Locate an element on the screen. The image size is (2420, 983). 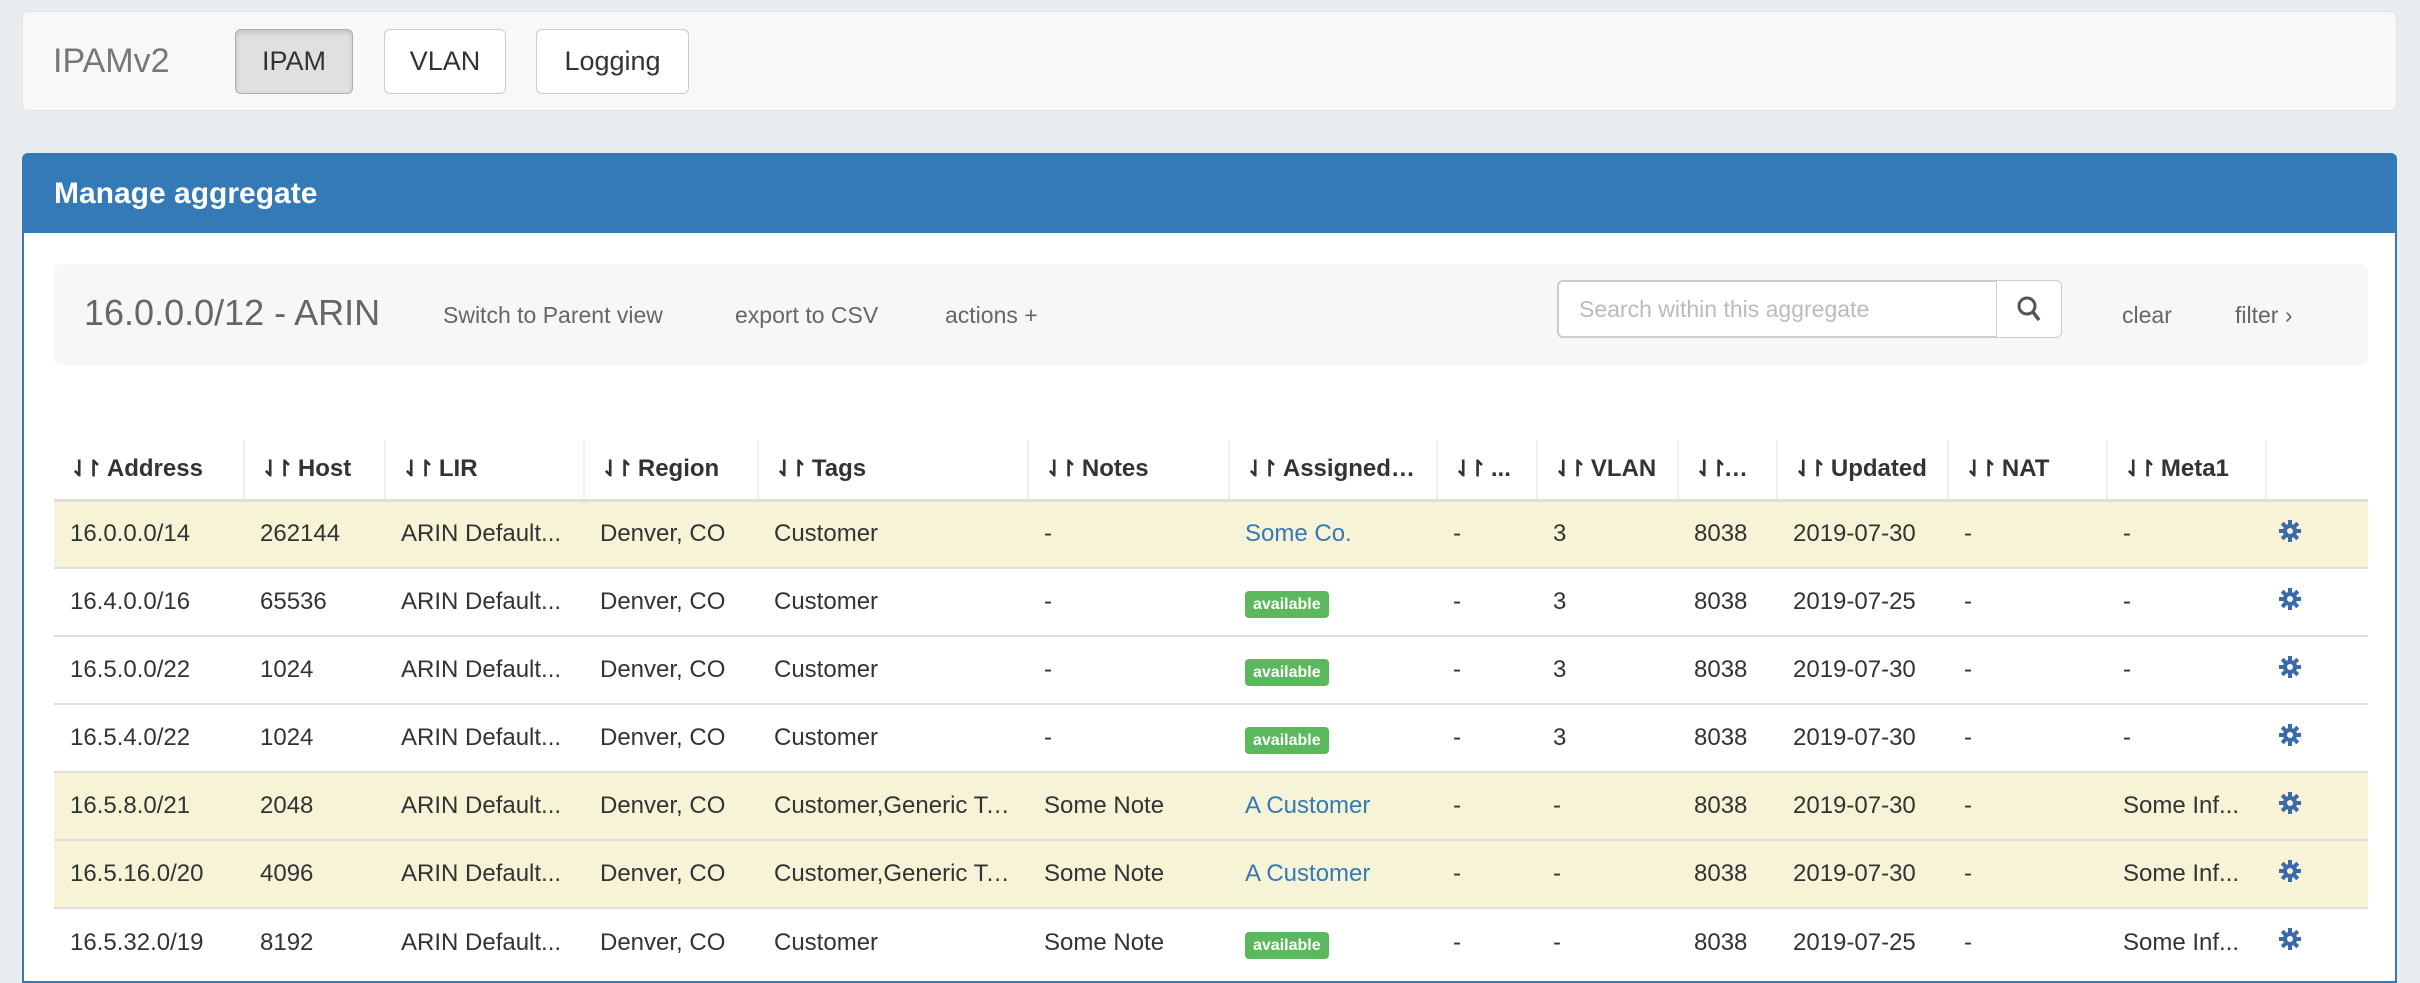
cell-text: 2019-07-30 is located at coordinates (1854, 805).